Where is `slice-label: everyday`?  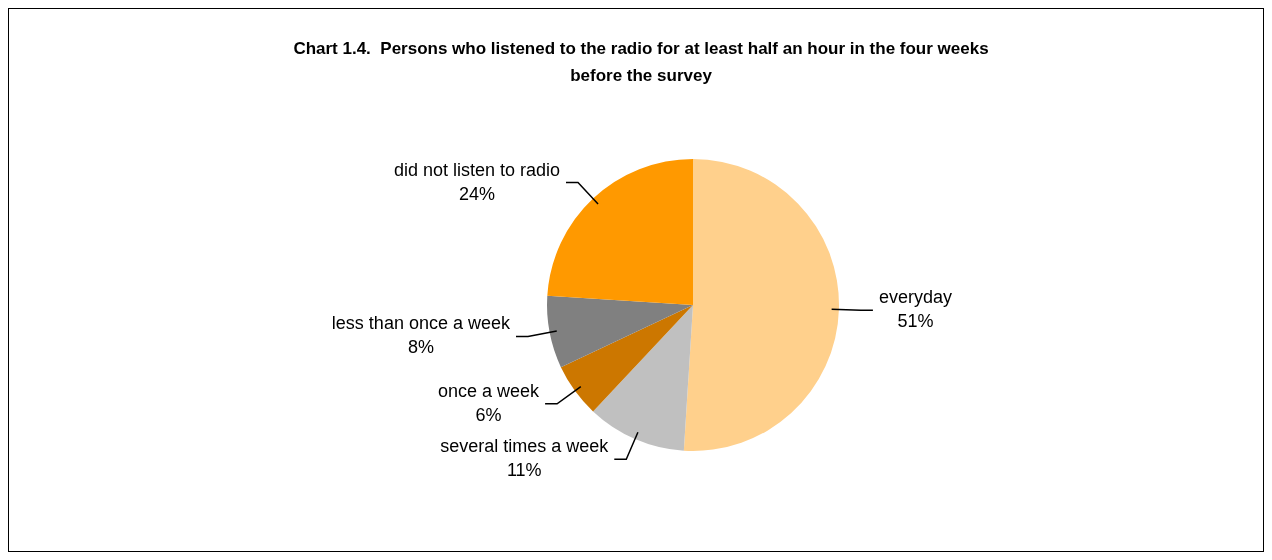 slice-label: everyday is located at coordinates (915, 297).